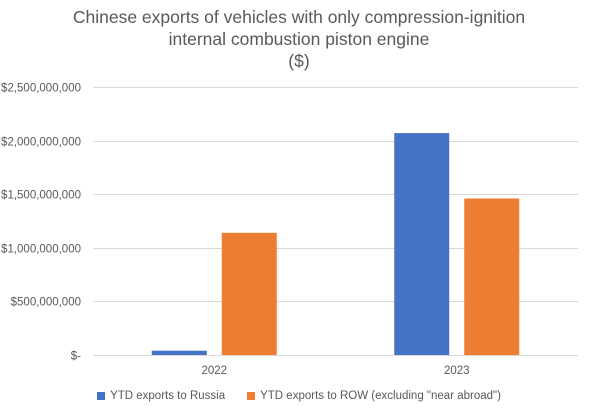  Describe the element at coordinates (168, 396) in the screenshot. I see `legend-label-russia: YTD exports to Russia` at that location.